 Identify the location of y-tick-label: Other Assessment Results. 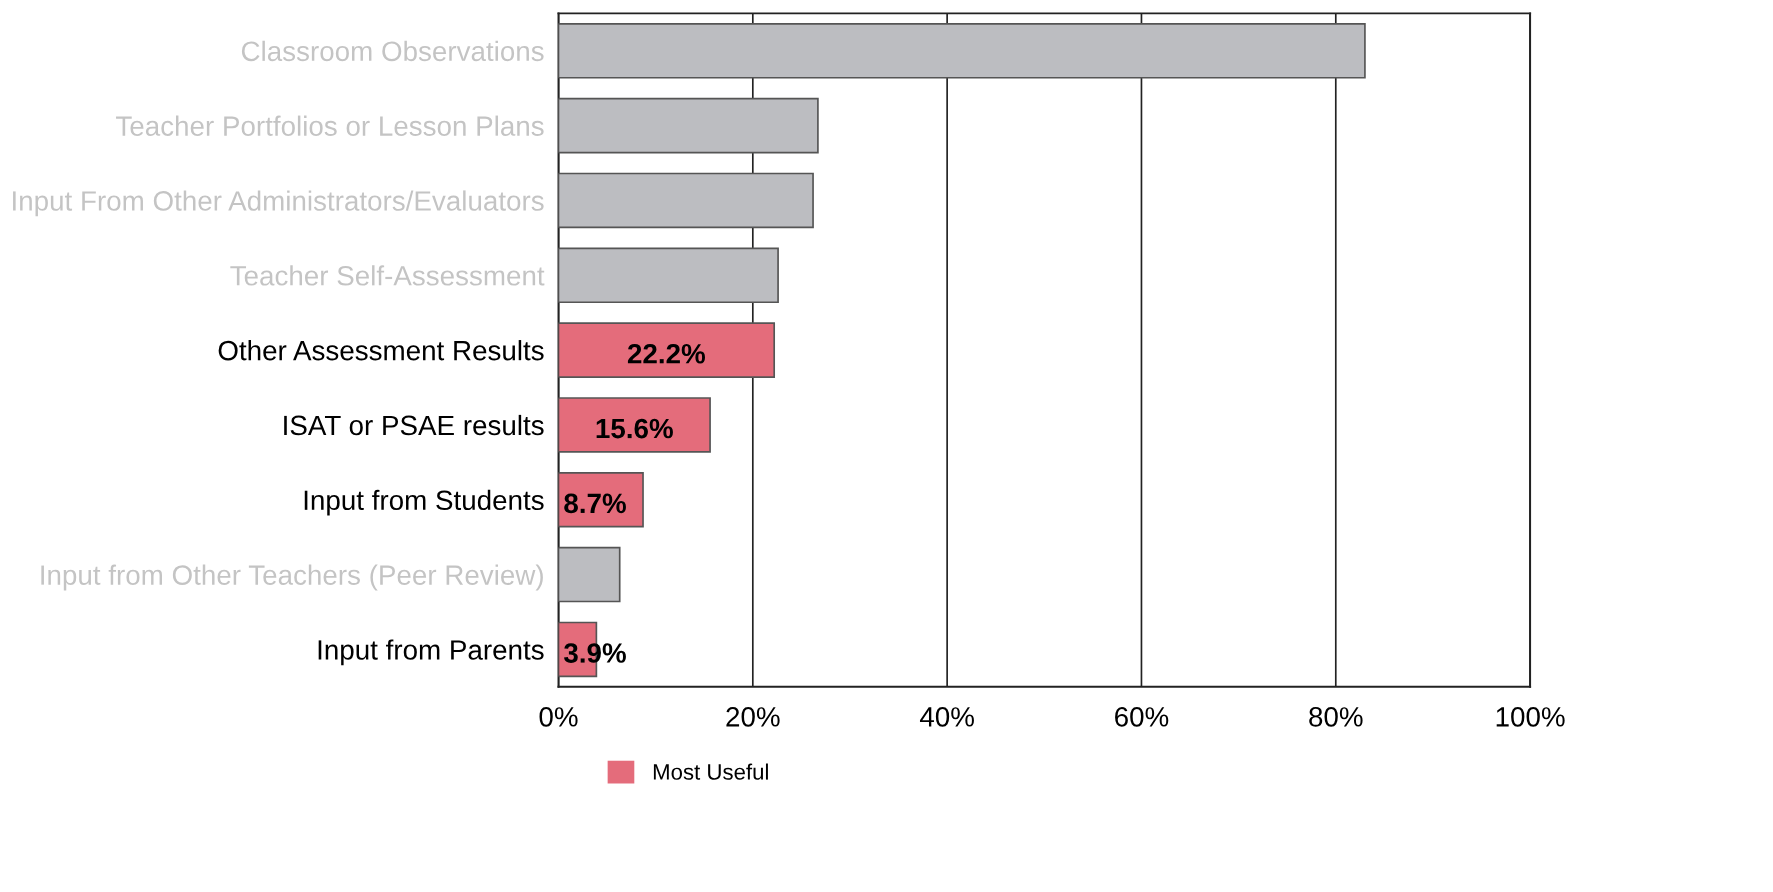
(381, 350).